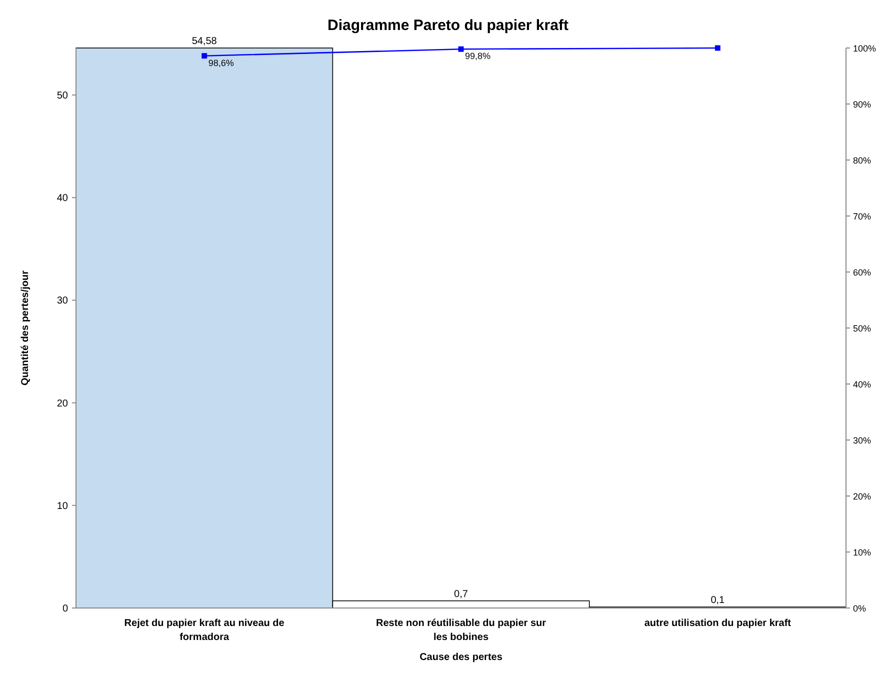 Image resolution: width=895 pixels, height=678 pixels. I want to click on x-tick-label: Rejet du papier kraft au niveau de formadora, so click(204, 630).